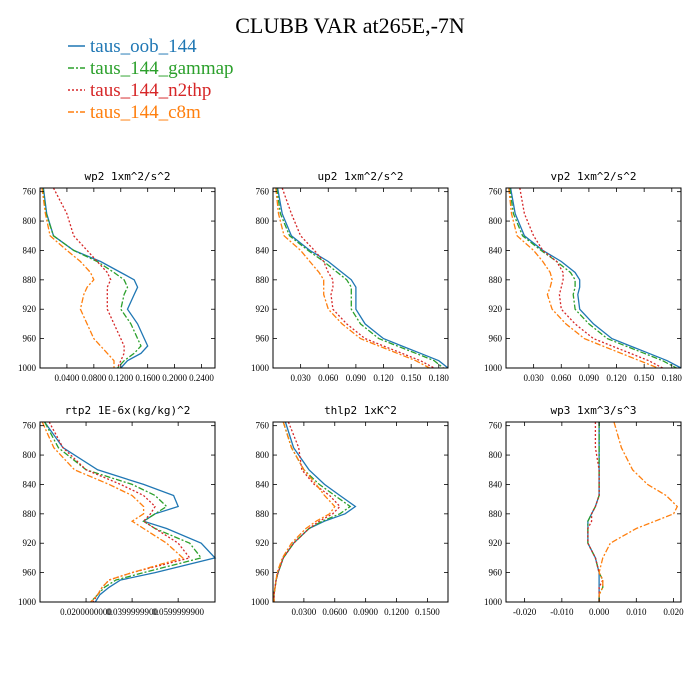 The image size is (700, 700). Describe the element at coordinates (178, 612) in the screenshot. I see `x-tick-label: 0.0599999900` at that location.